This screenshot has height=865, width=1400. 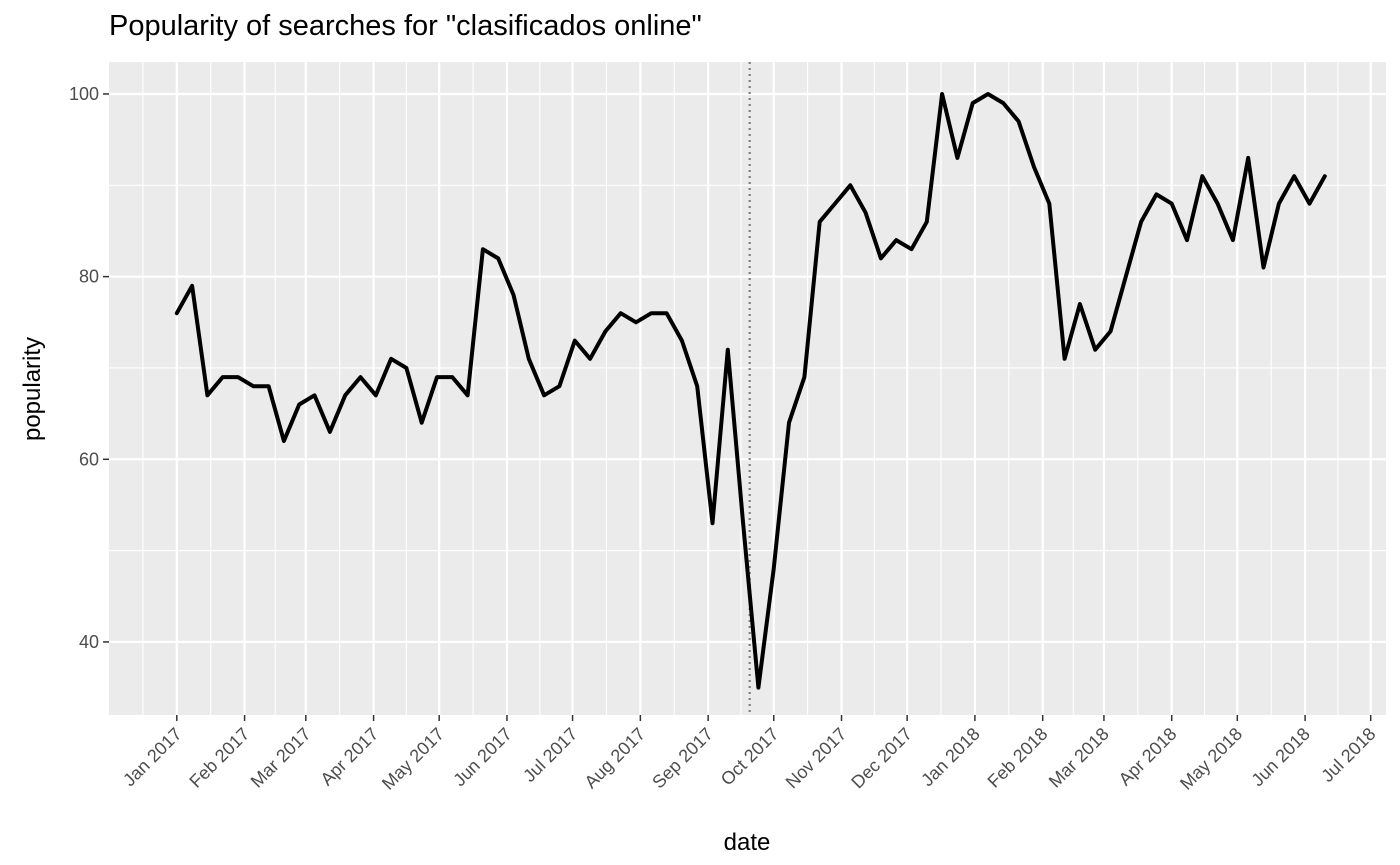 I want to click on x-tick-label: Apr 2017, so click(x=350, y=757).